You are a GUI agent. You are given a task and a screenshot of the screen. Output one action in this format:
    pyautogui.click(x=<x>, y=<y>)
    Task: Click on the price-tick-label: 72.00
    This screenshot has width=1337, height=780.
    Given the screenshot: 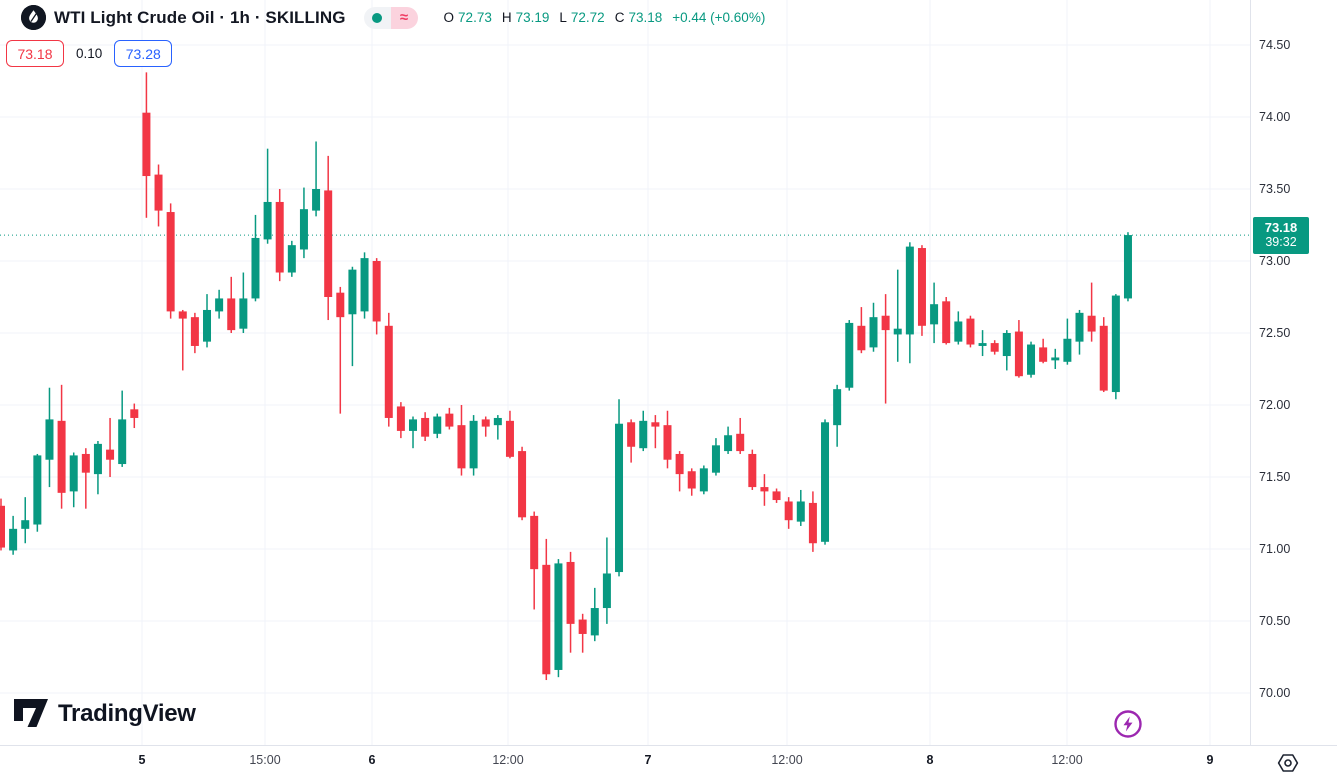 What is the action you would take?
    pyautogui.click(x=1275, y=405)
    